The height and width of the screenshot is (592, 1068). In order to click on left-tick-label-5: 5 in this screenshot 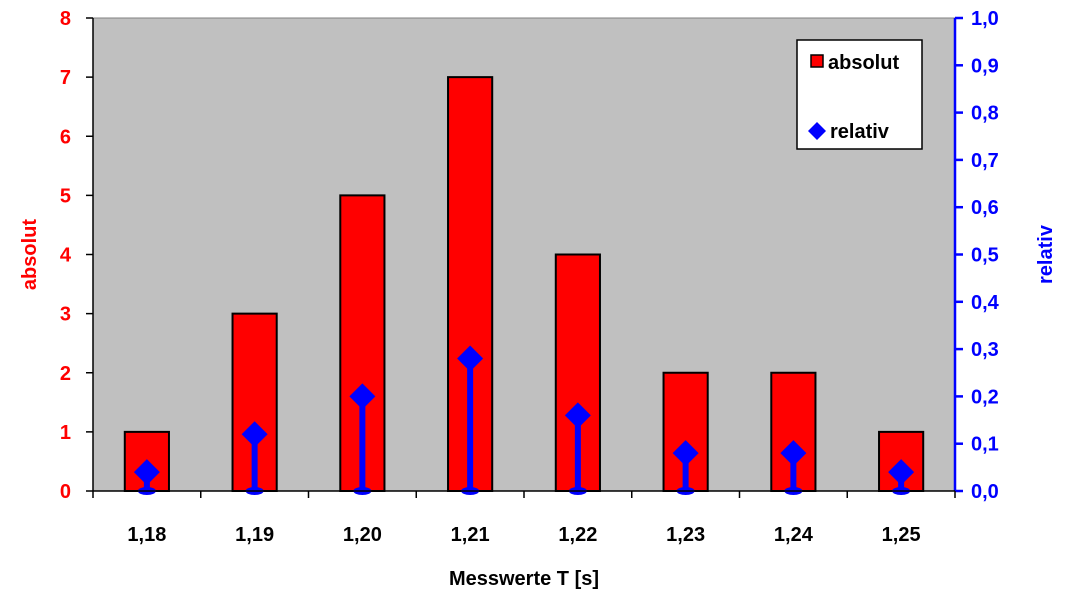, I will do `click(65, 196)`.